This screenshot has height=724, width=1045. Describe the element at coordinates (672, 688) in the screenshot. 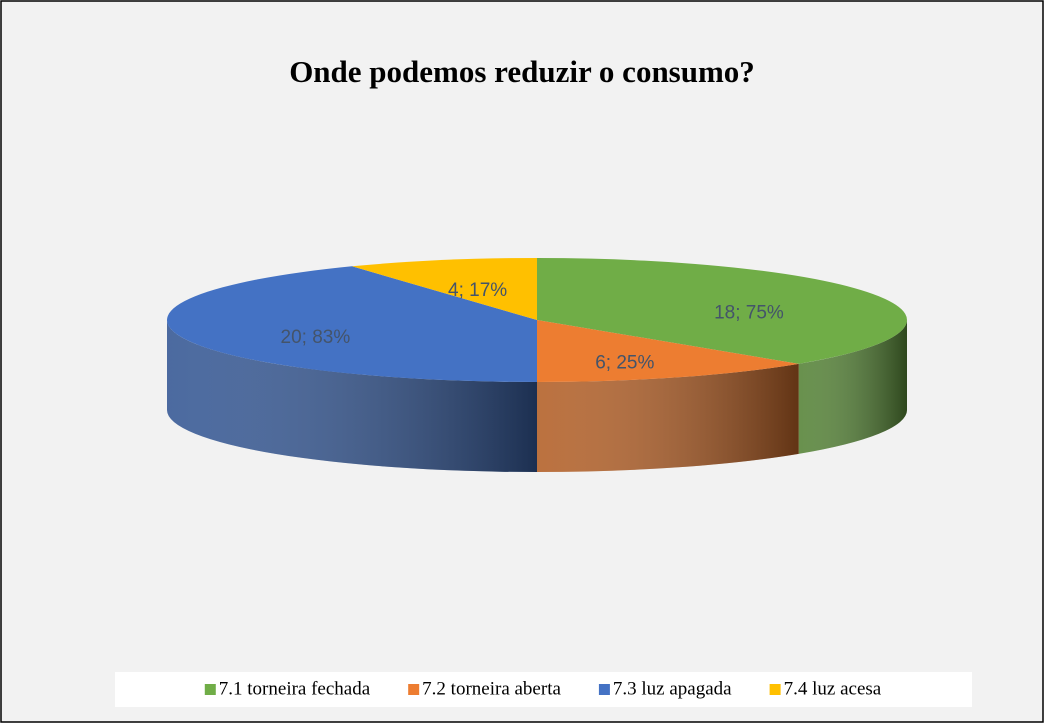

I see `legend-label: 7.3 luz apagada` at that location.